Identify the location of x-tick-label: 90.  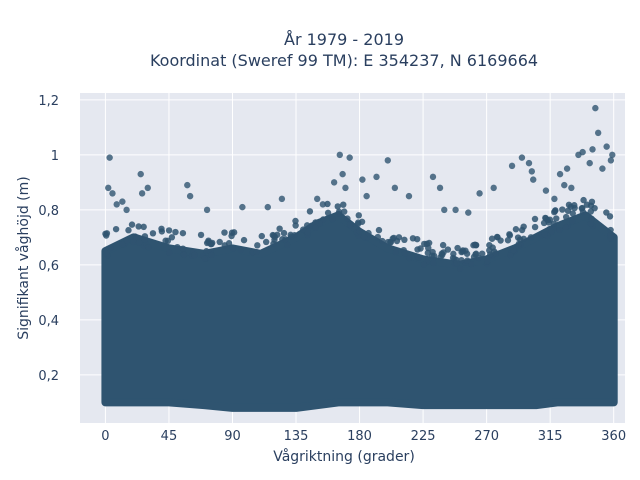
(232, 436).